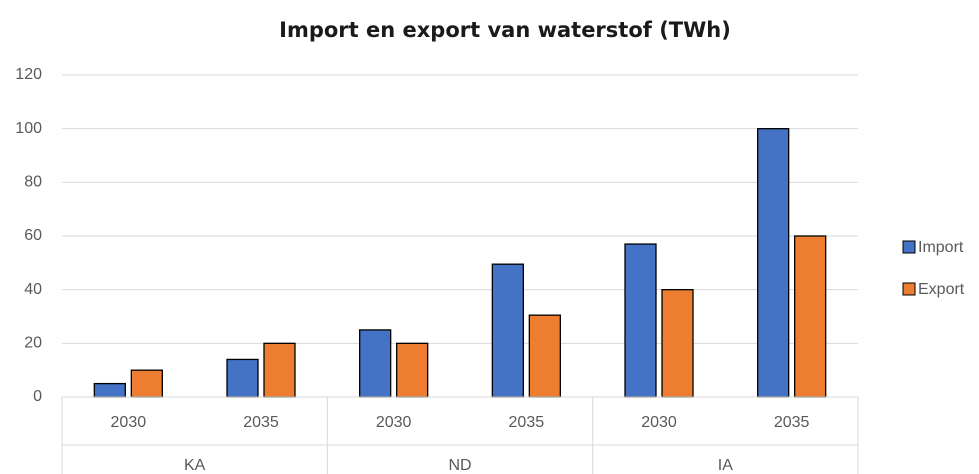  What do you see at coordinates (28, 128) in the screenshot?
I see `y-tick-label: 100` at bounding box center [28, 128].